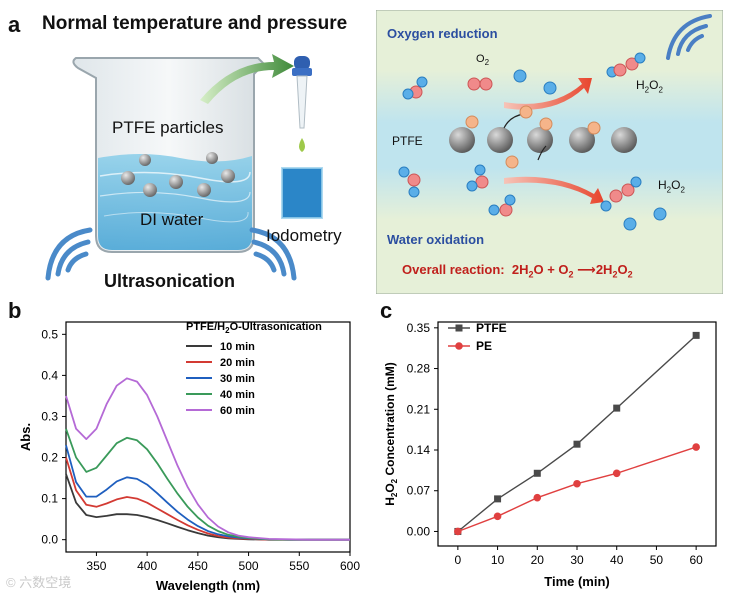 The height and width of the screenshot is (594, 730). Describe the element at coordinates (350, 566) in the screenshot. I see `x-tick-label: 600` at that location.